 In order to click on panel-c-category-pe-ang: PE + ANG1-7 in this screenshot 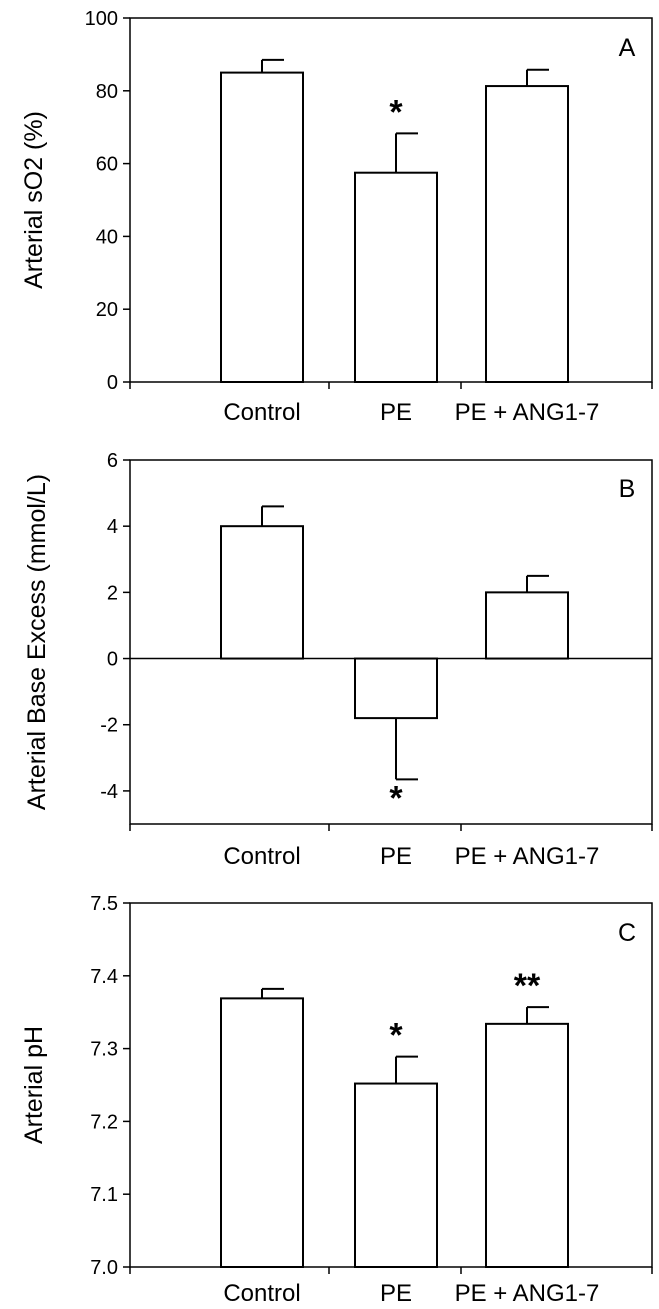, I will do `click(527, 1293)`.